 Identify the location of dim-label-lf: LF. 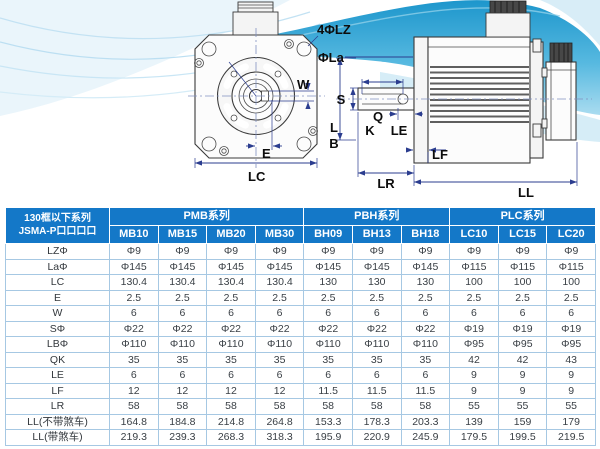
(440, 154).